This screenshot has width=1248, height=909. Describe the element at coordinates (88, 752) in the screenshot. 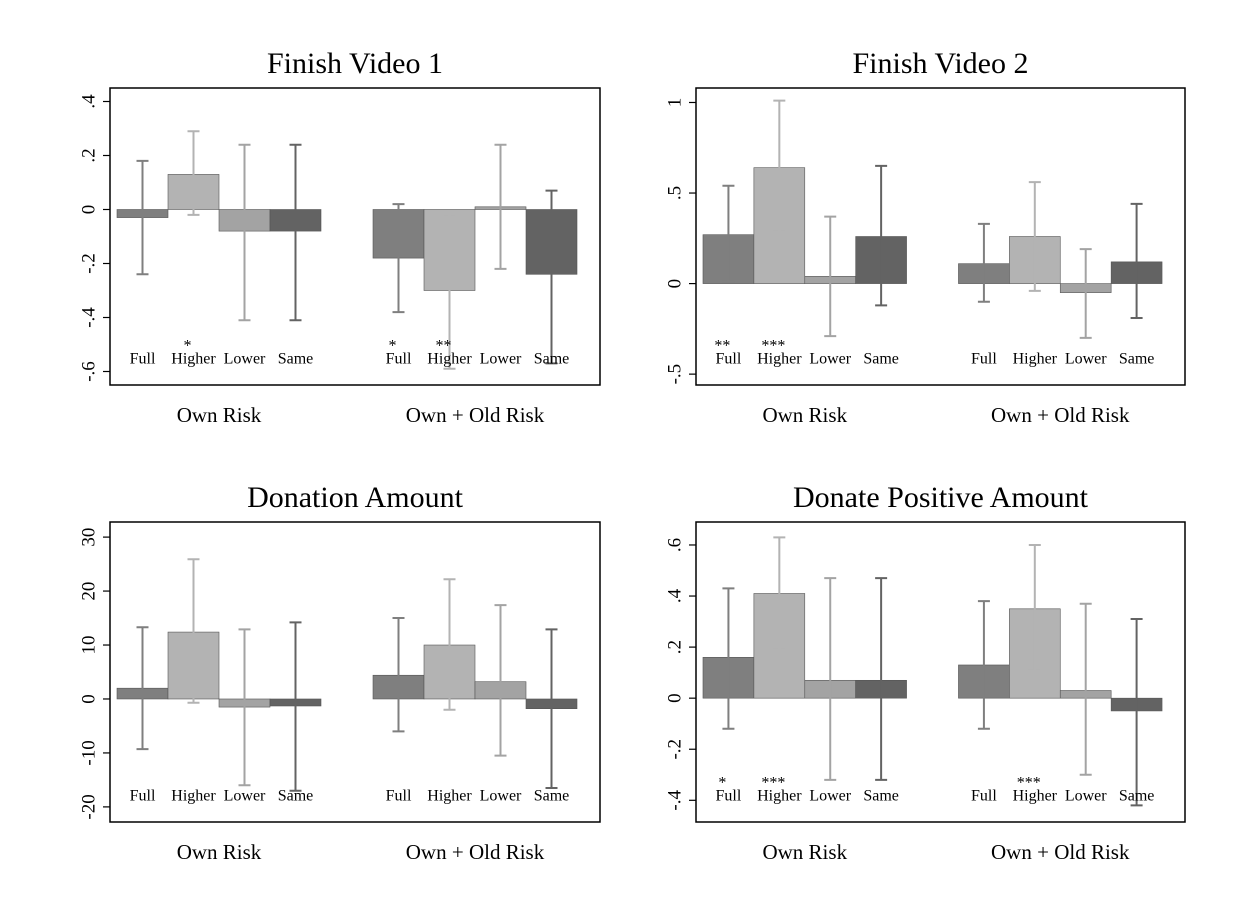

I see `y-tick-label: -10` at that location.